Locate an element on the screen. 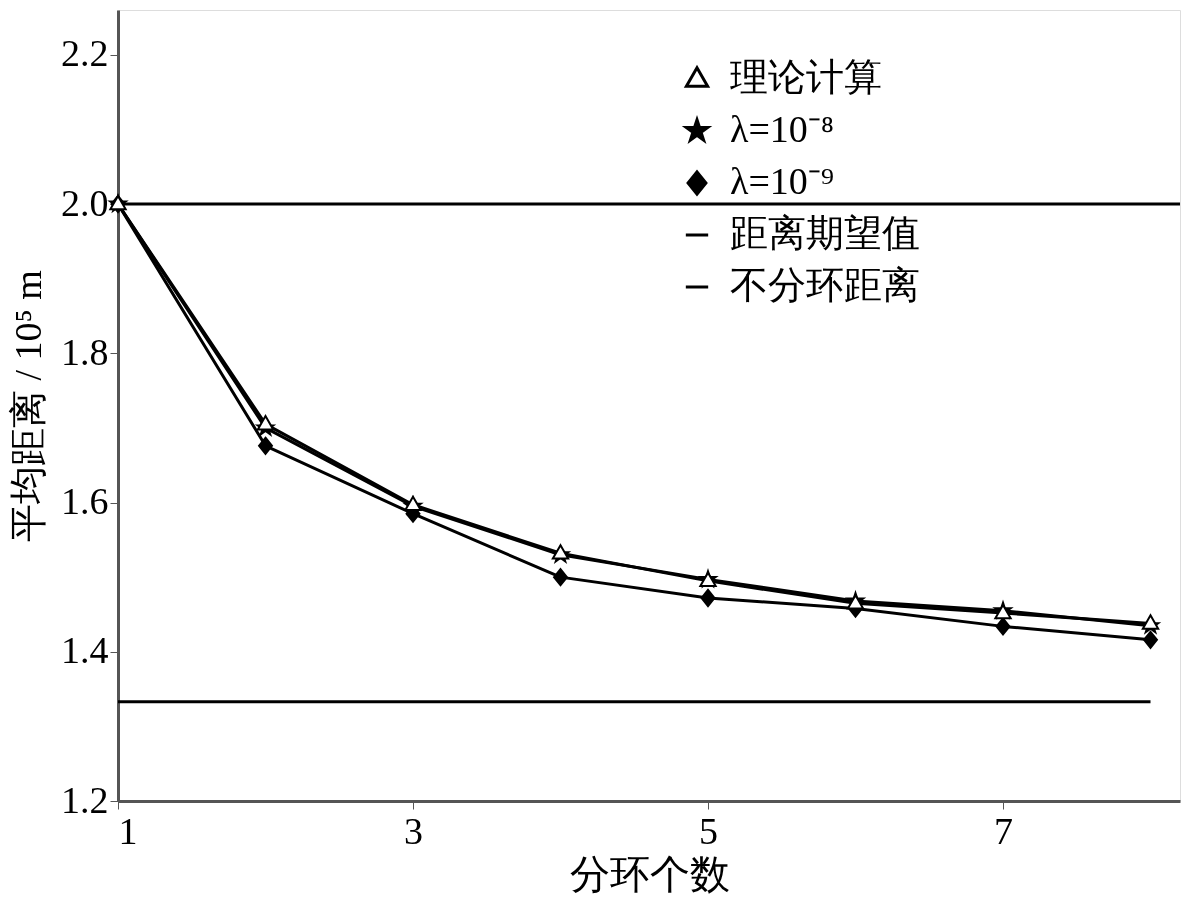  x-axis-title: 分环个数 is located at coordinates (649, 874).